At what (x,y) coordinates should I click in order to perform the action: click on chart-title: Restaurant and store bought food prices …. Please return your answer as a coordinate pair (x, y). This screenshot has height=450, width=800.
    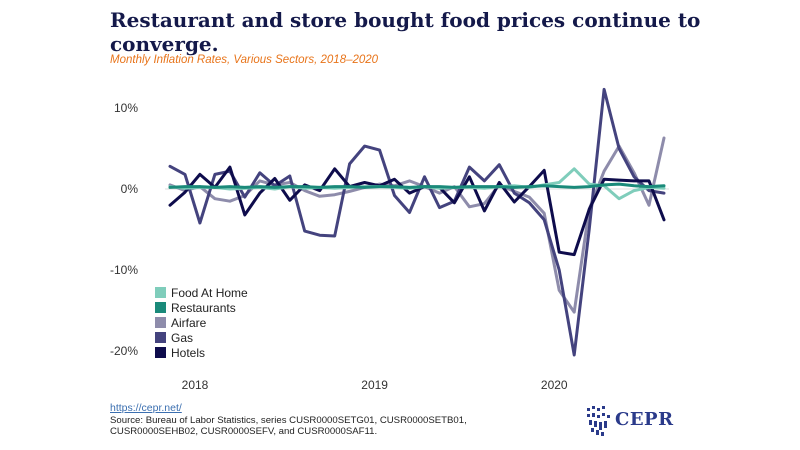
    Looking at the image, I should click on (405, 32).